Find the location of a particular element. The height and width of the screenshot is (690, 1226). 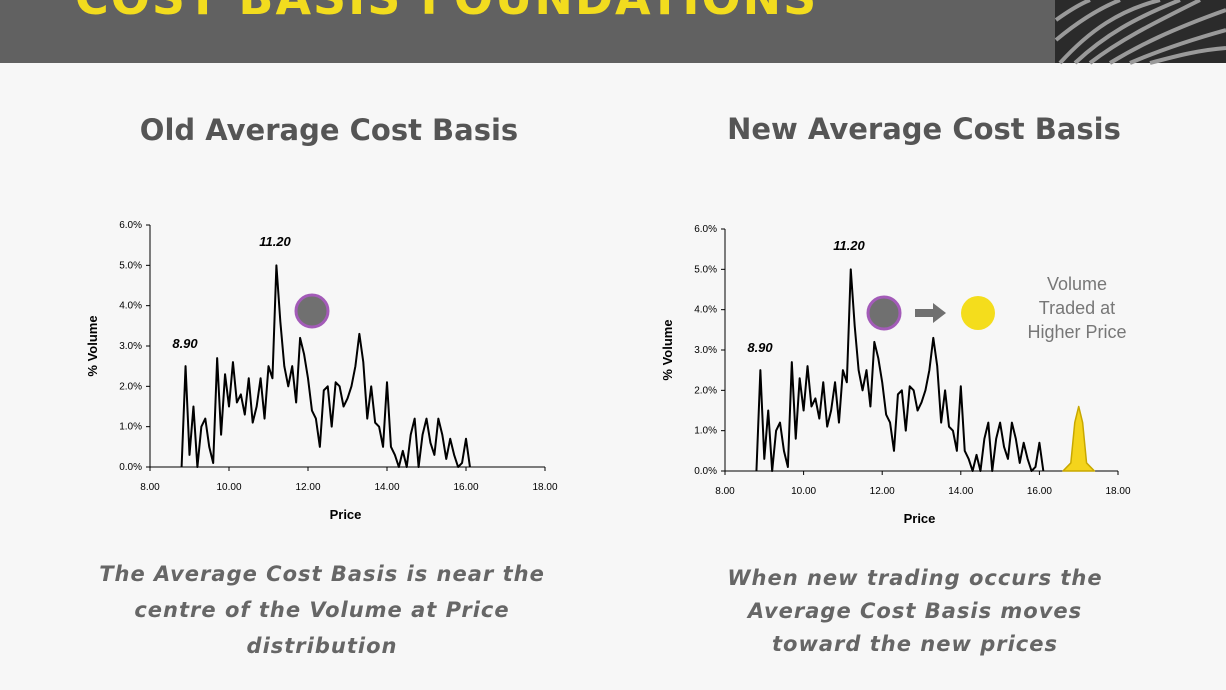

caption: When new trading occurs the is located at coordinates (914, 578).